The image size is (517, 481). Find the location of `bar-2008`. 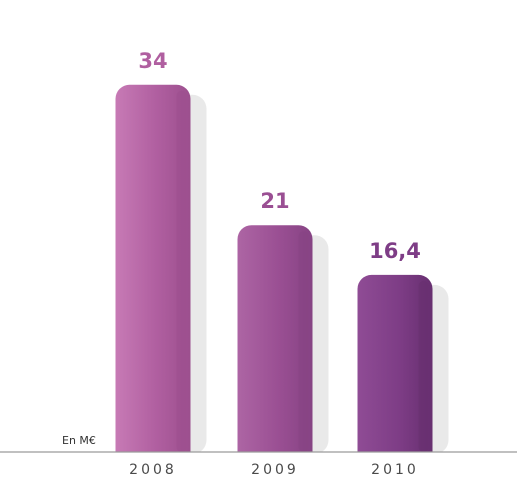

bar-2008 is located at coordinates (153, 275).